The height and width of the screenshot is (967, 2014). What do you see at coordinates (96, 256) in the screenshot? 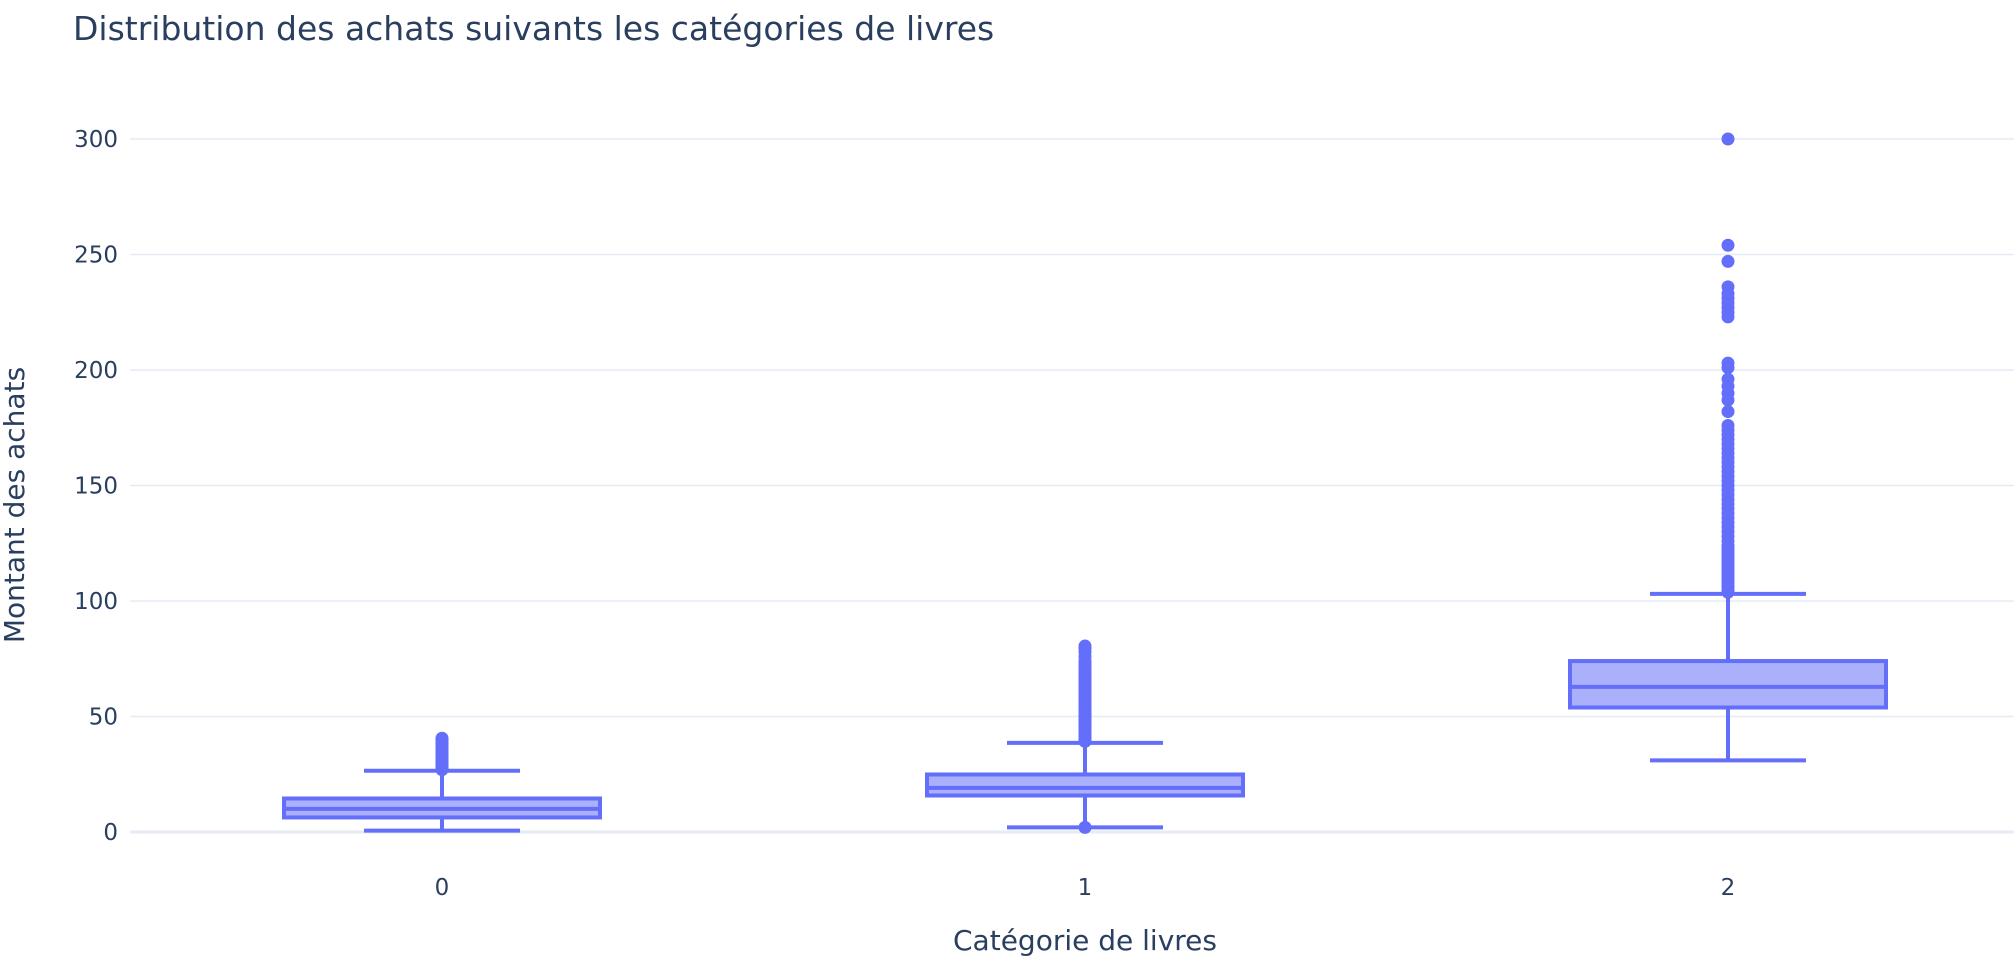
I see `y-tick-label: 250` at bounding box center [96, 256].